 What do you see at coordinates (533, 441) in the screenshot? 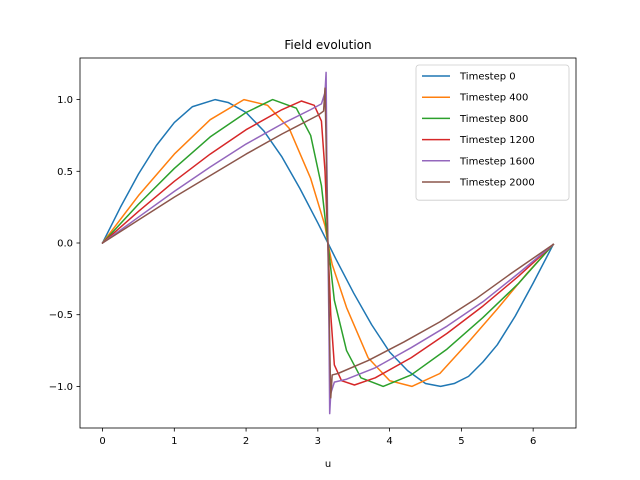
I see `x-tick-label: 6` at bounding box center [533, 441].